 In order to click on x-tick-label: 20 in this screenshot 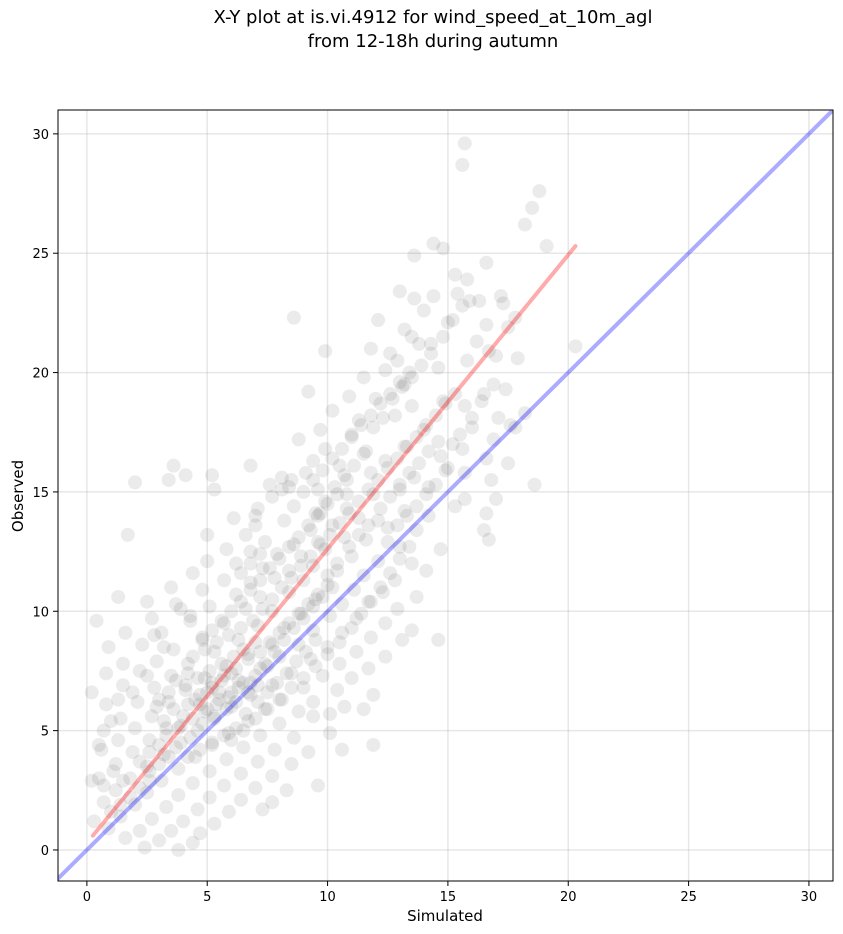, I will do `click(568, 897)`.